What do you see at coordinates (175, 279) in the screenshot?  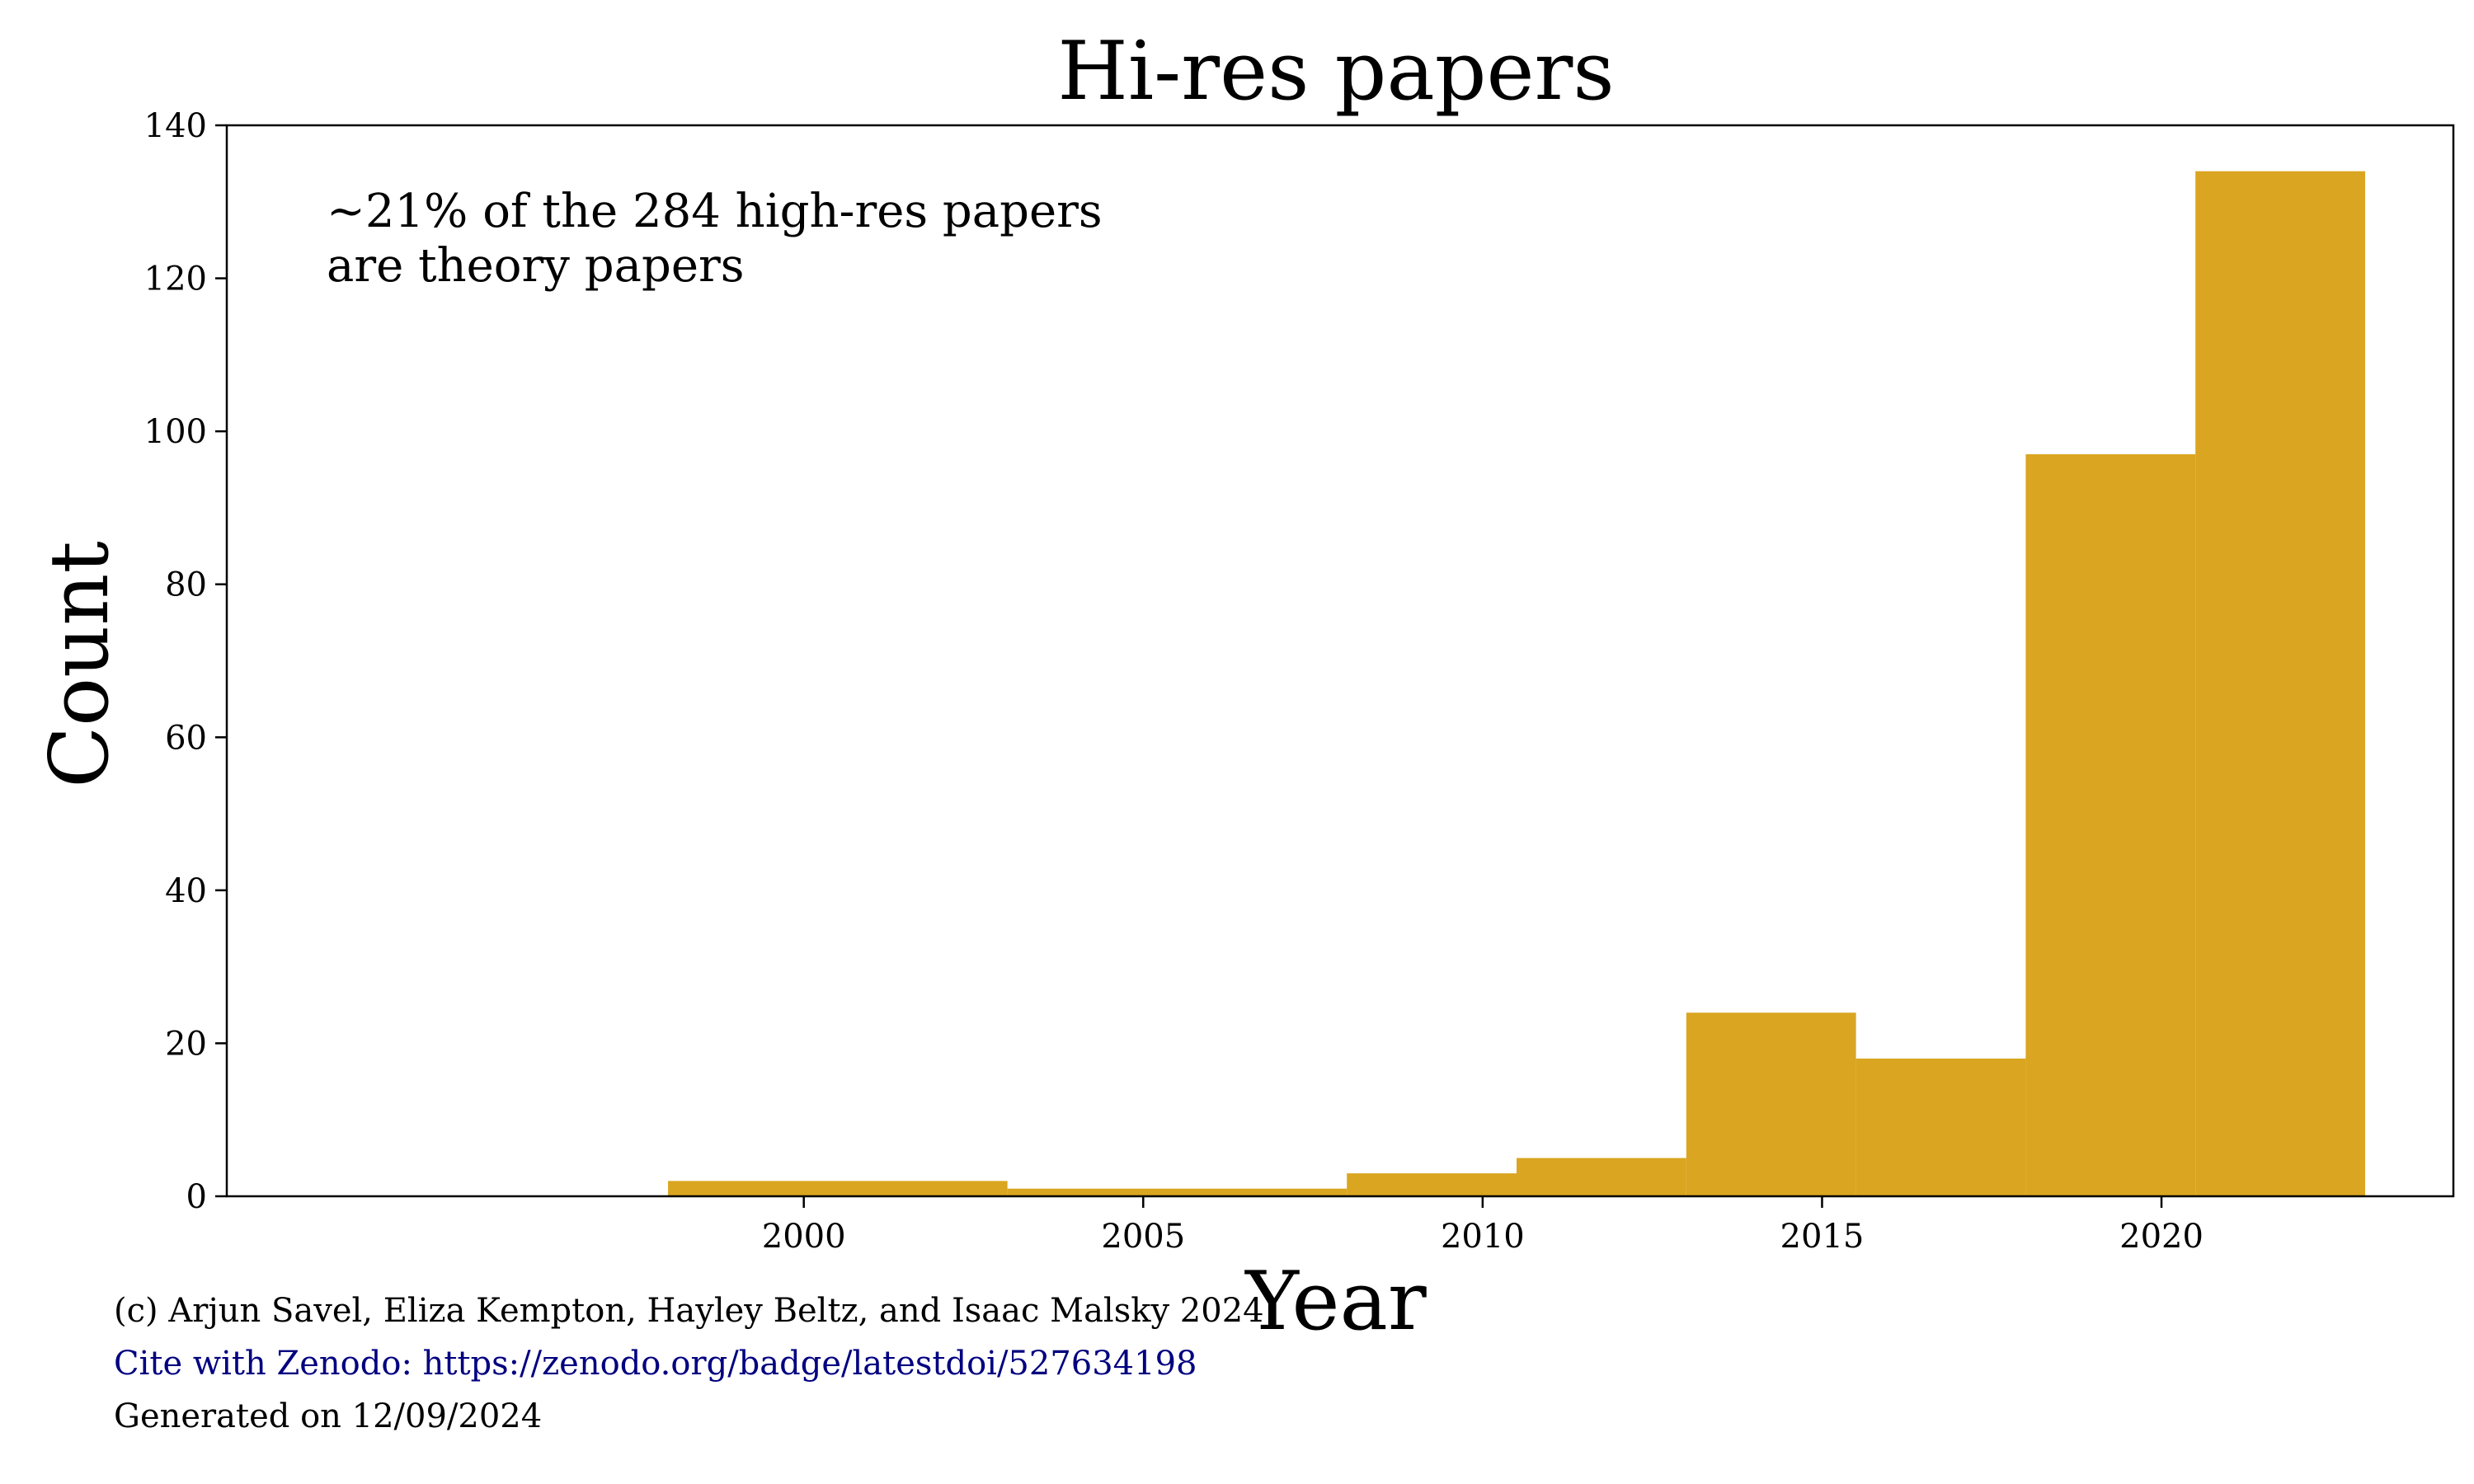 I see `y-tick-label: 120` at bounding box center [175, 279].